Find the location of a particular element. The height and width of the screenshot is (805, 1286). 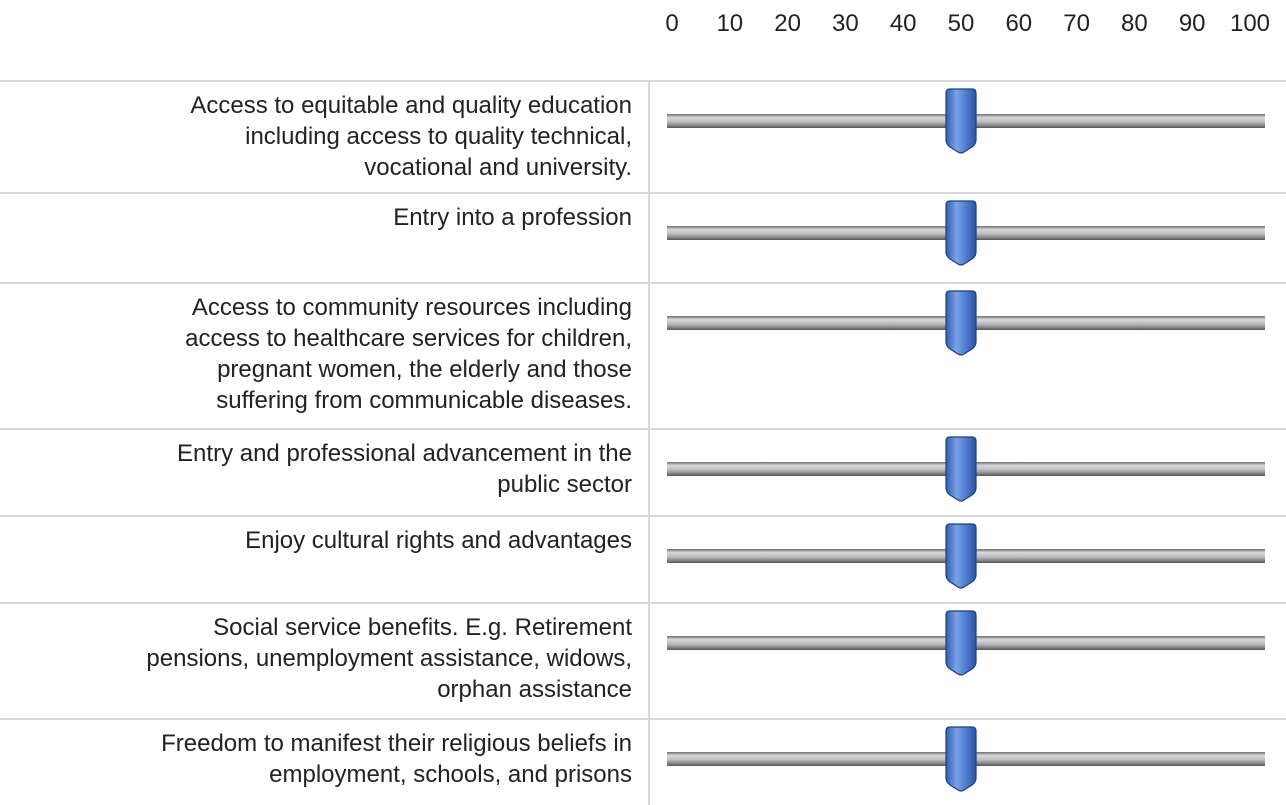

scale-tick-label: 30 is located at coordinates (845, 23).